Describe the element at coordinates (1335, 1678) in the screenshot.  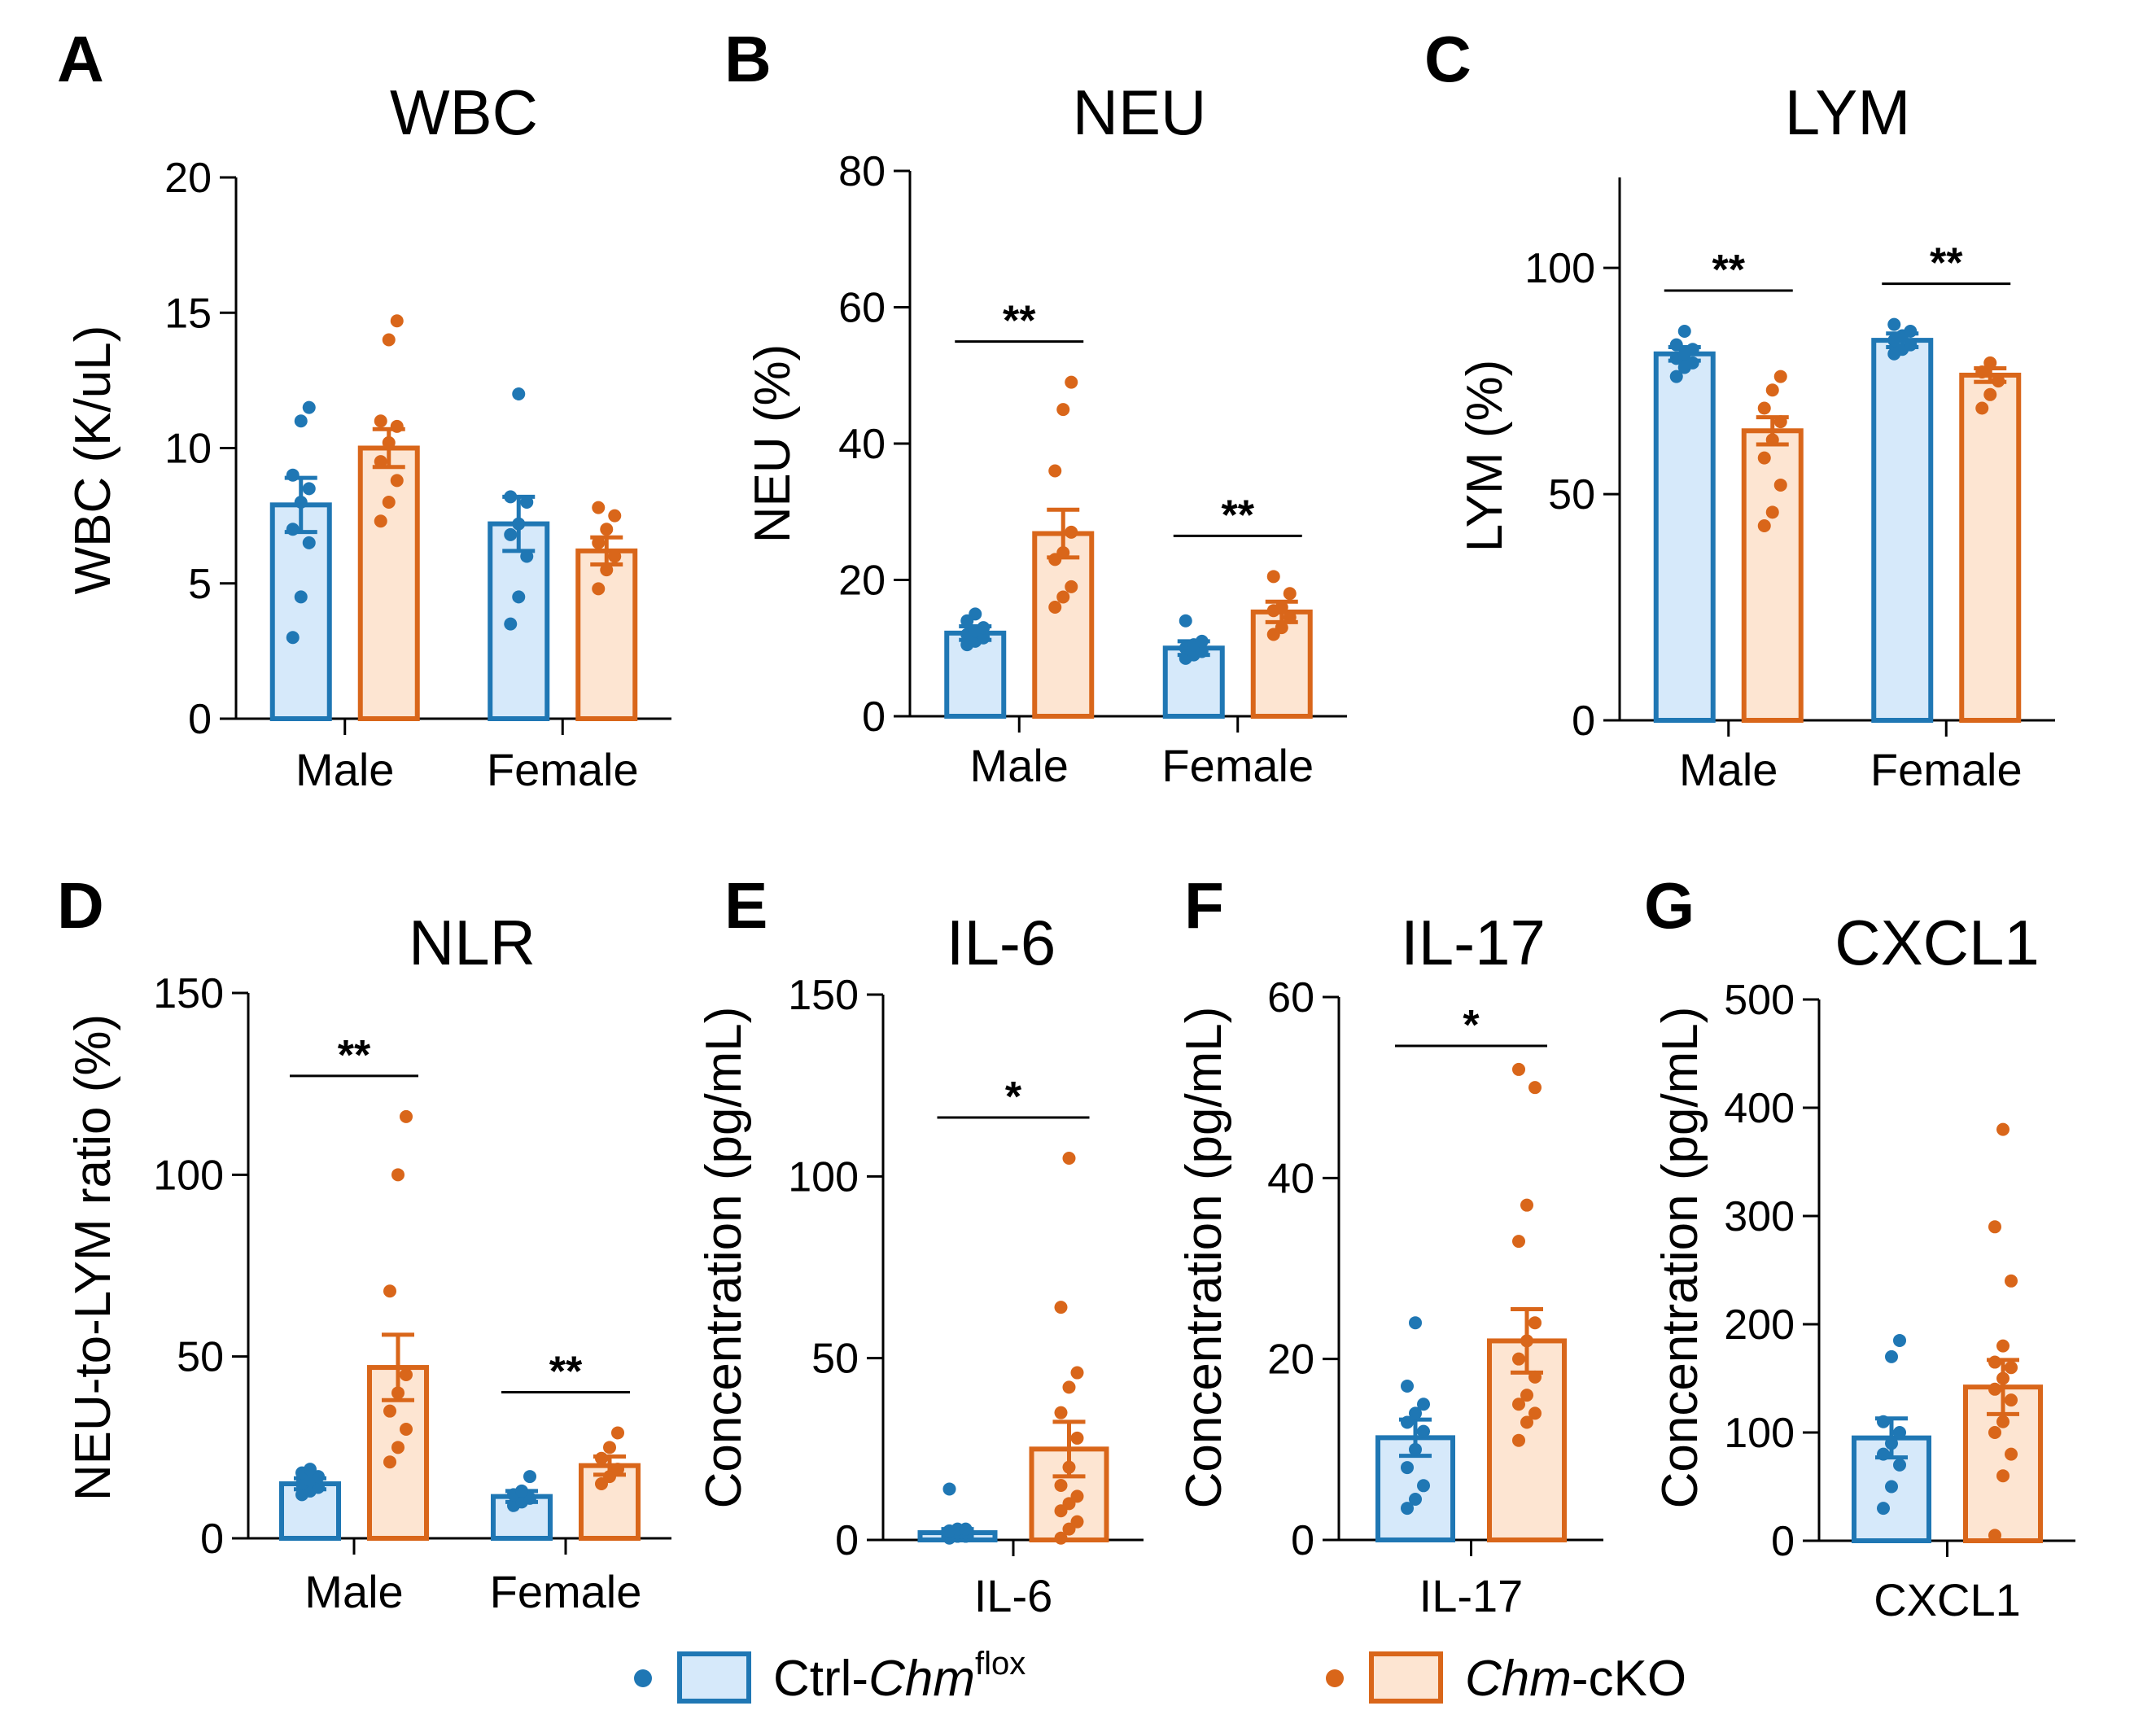
I see `legend-cko-dot` at that location.